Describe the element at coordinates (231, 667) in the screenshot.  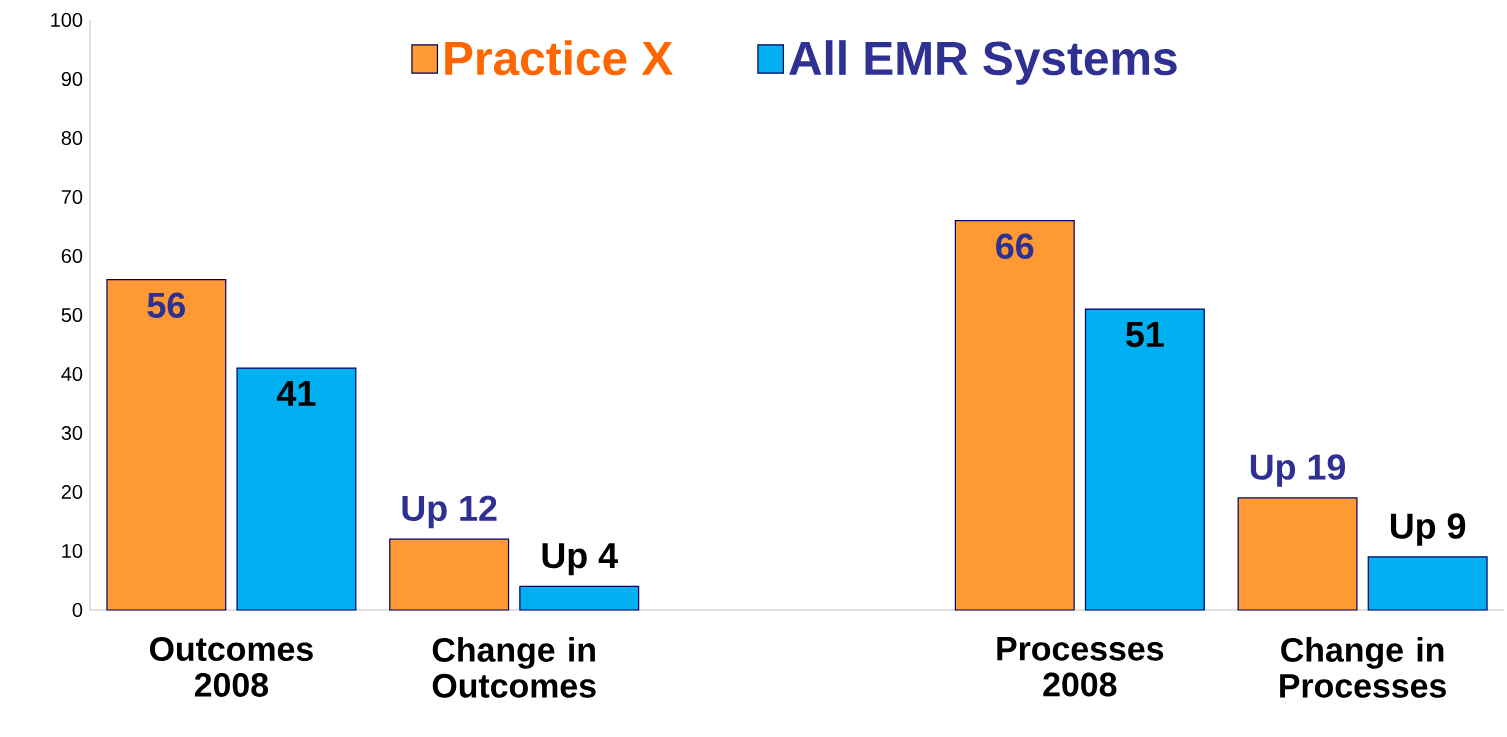
I see `x-tick-label: Outcomes 2008` at that location.